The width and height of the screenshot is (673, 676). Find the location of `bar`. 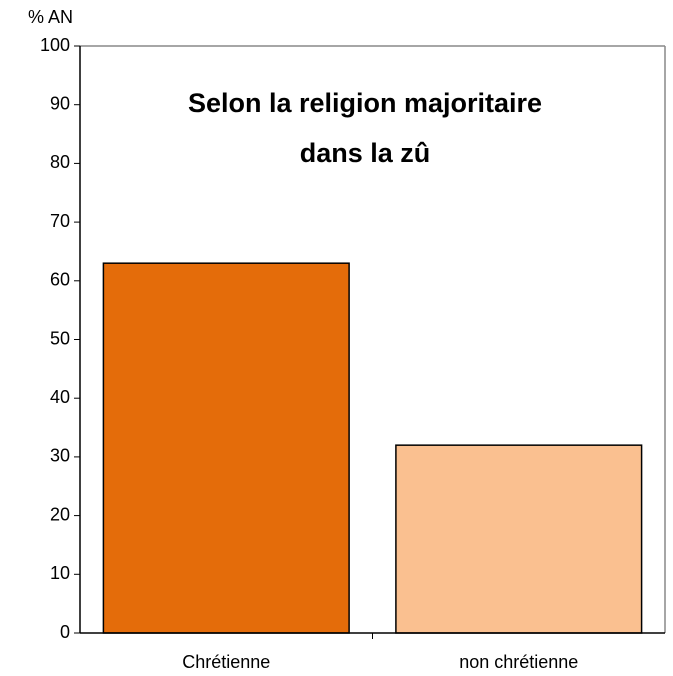

bar is located at coordinates (519, 539).